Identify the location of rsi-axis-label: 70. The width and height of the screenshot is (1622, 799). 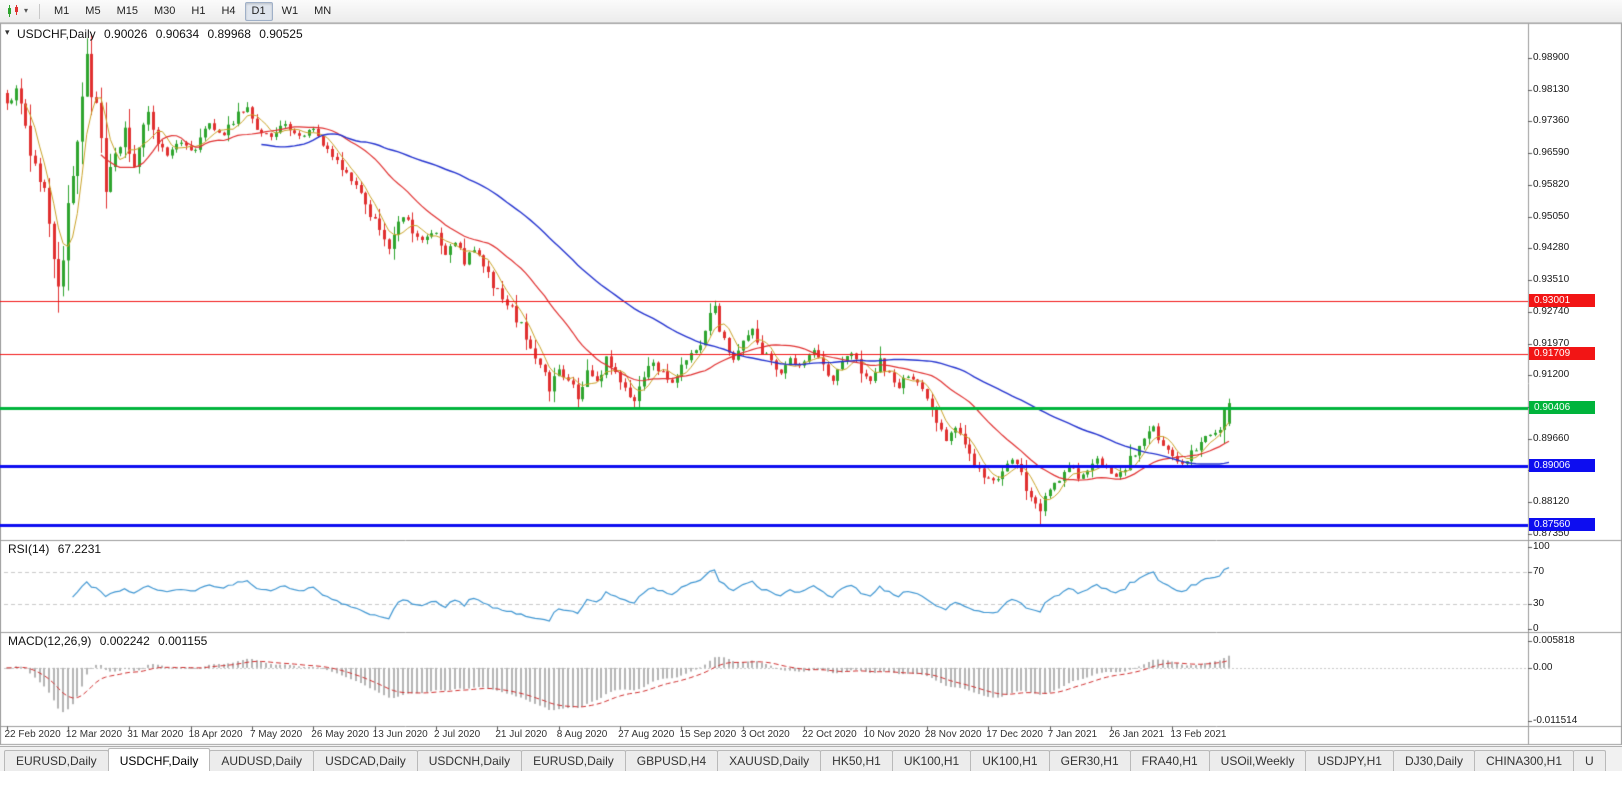
(1539, 571).